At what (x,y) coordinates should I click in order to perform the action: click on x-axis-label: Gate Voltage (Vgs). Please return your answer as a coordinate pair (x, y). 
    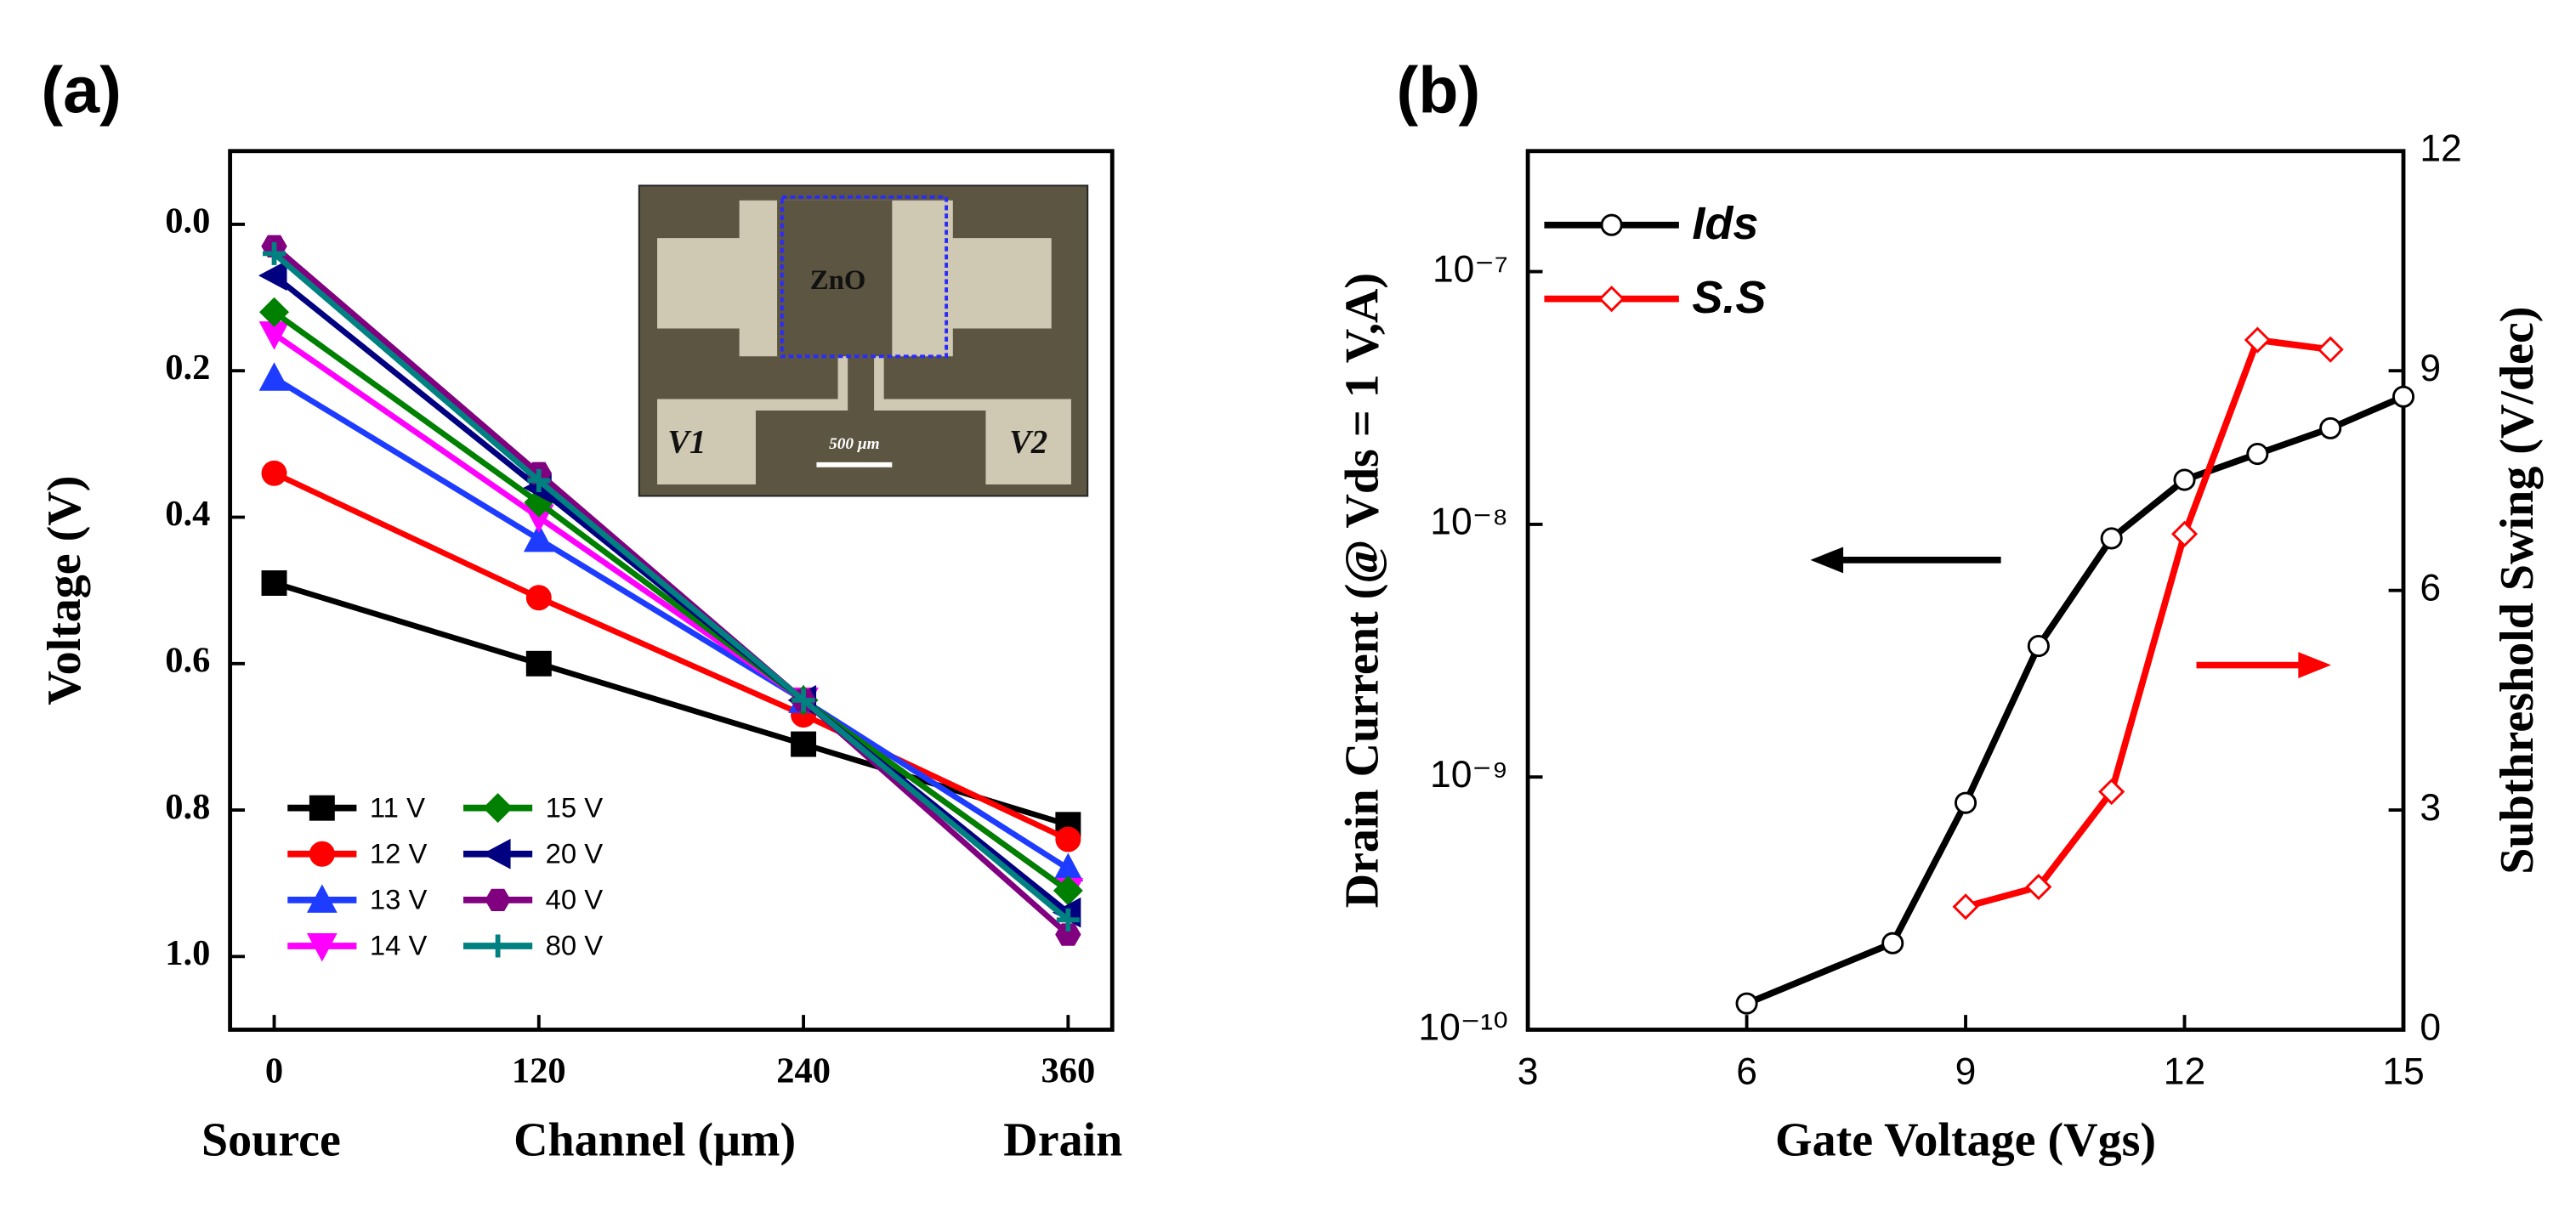
    Looking at the image, I should click on (1966, 1141).